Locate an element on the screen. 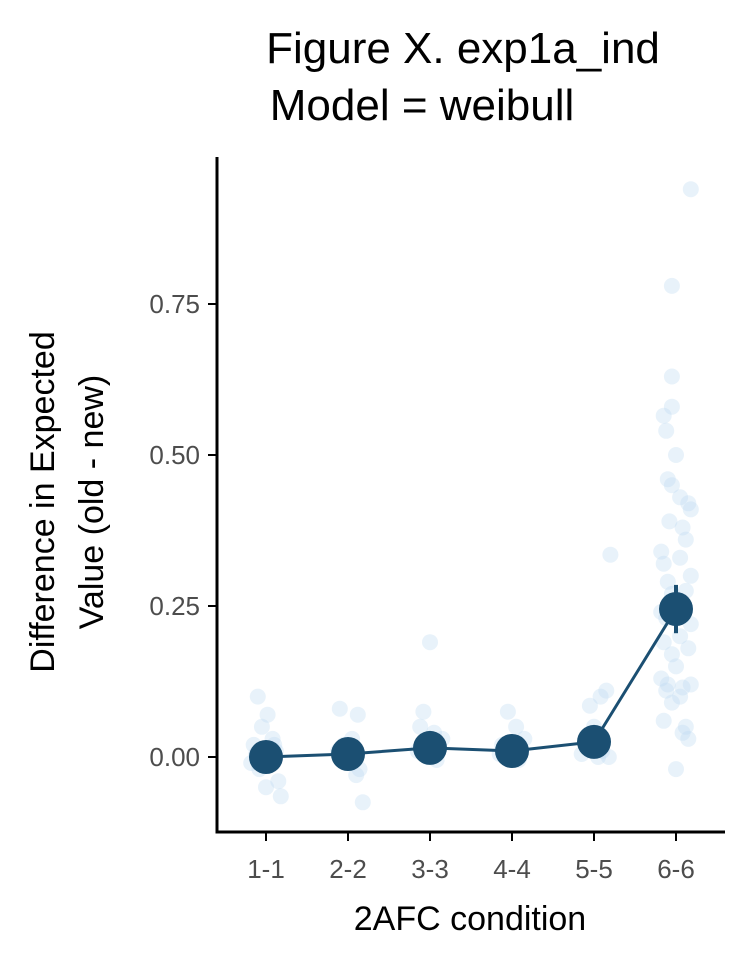  mean-series-line is located at coordinates (471, 683).